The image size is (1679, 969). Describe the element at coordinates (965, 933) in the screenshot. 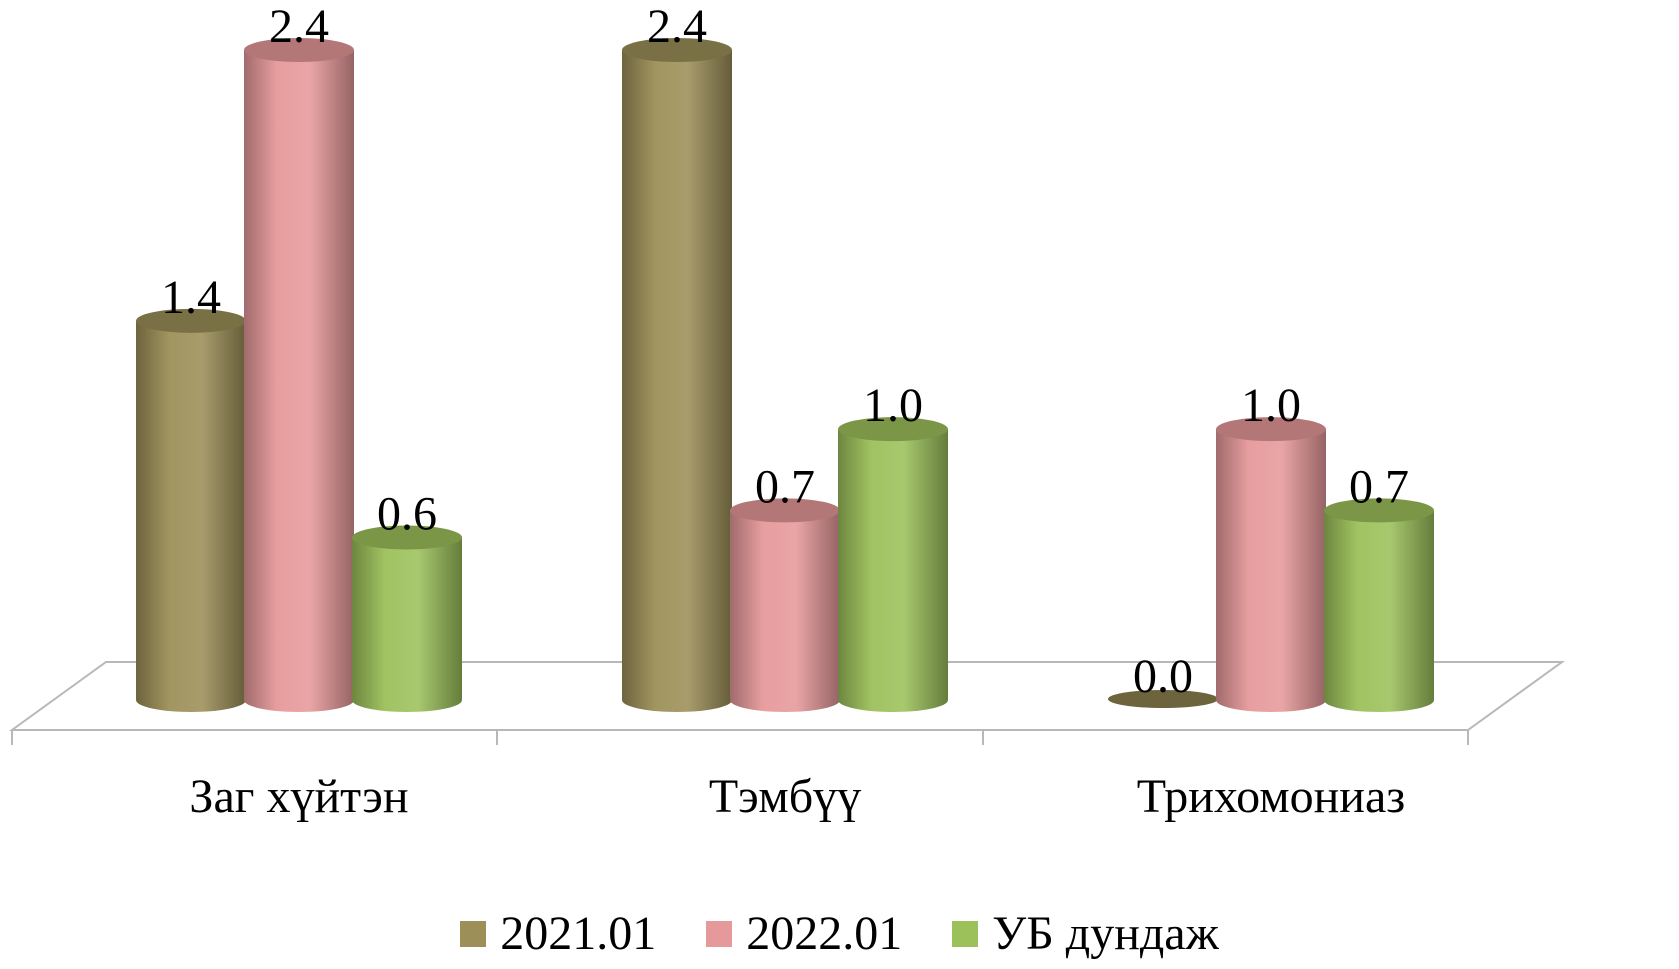

I see `legend-swatch-ub-average` at that location.